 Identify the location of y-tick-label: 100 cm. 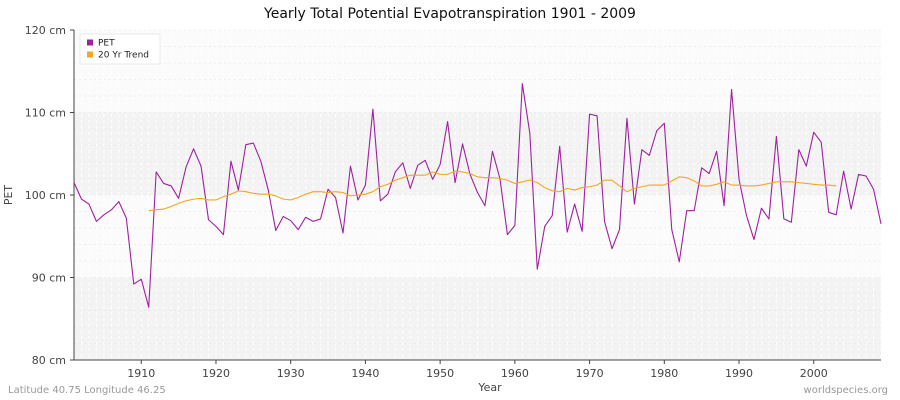
(45, 195).